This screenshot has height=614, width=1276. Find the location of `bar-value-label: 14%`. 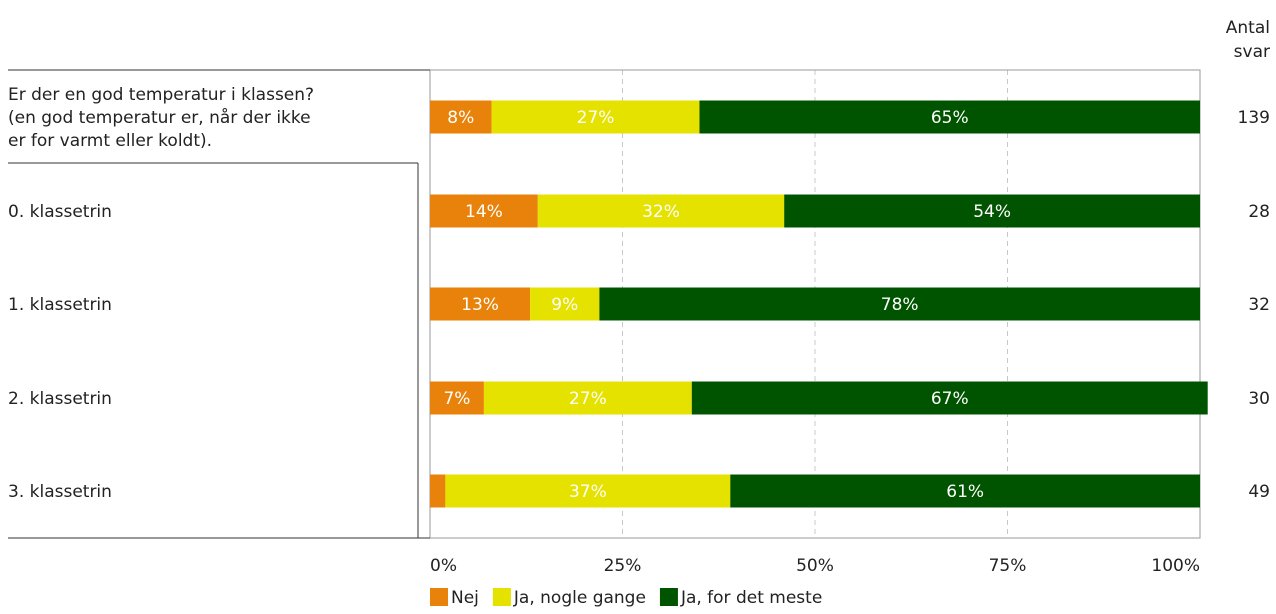

bar-value-label: 14% is located at coordinates (484, 212).